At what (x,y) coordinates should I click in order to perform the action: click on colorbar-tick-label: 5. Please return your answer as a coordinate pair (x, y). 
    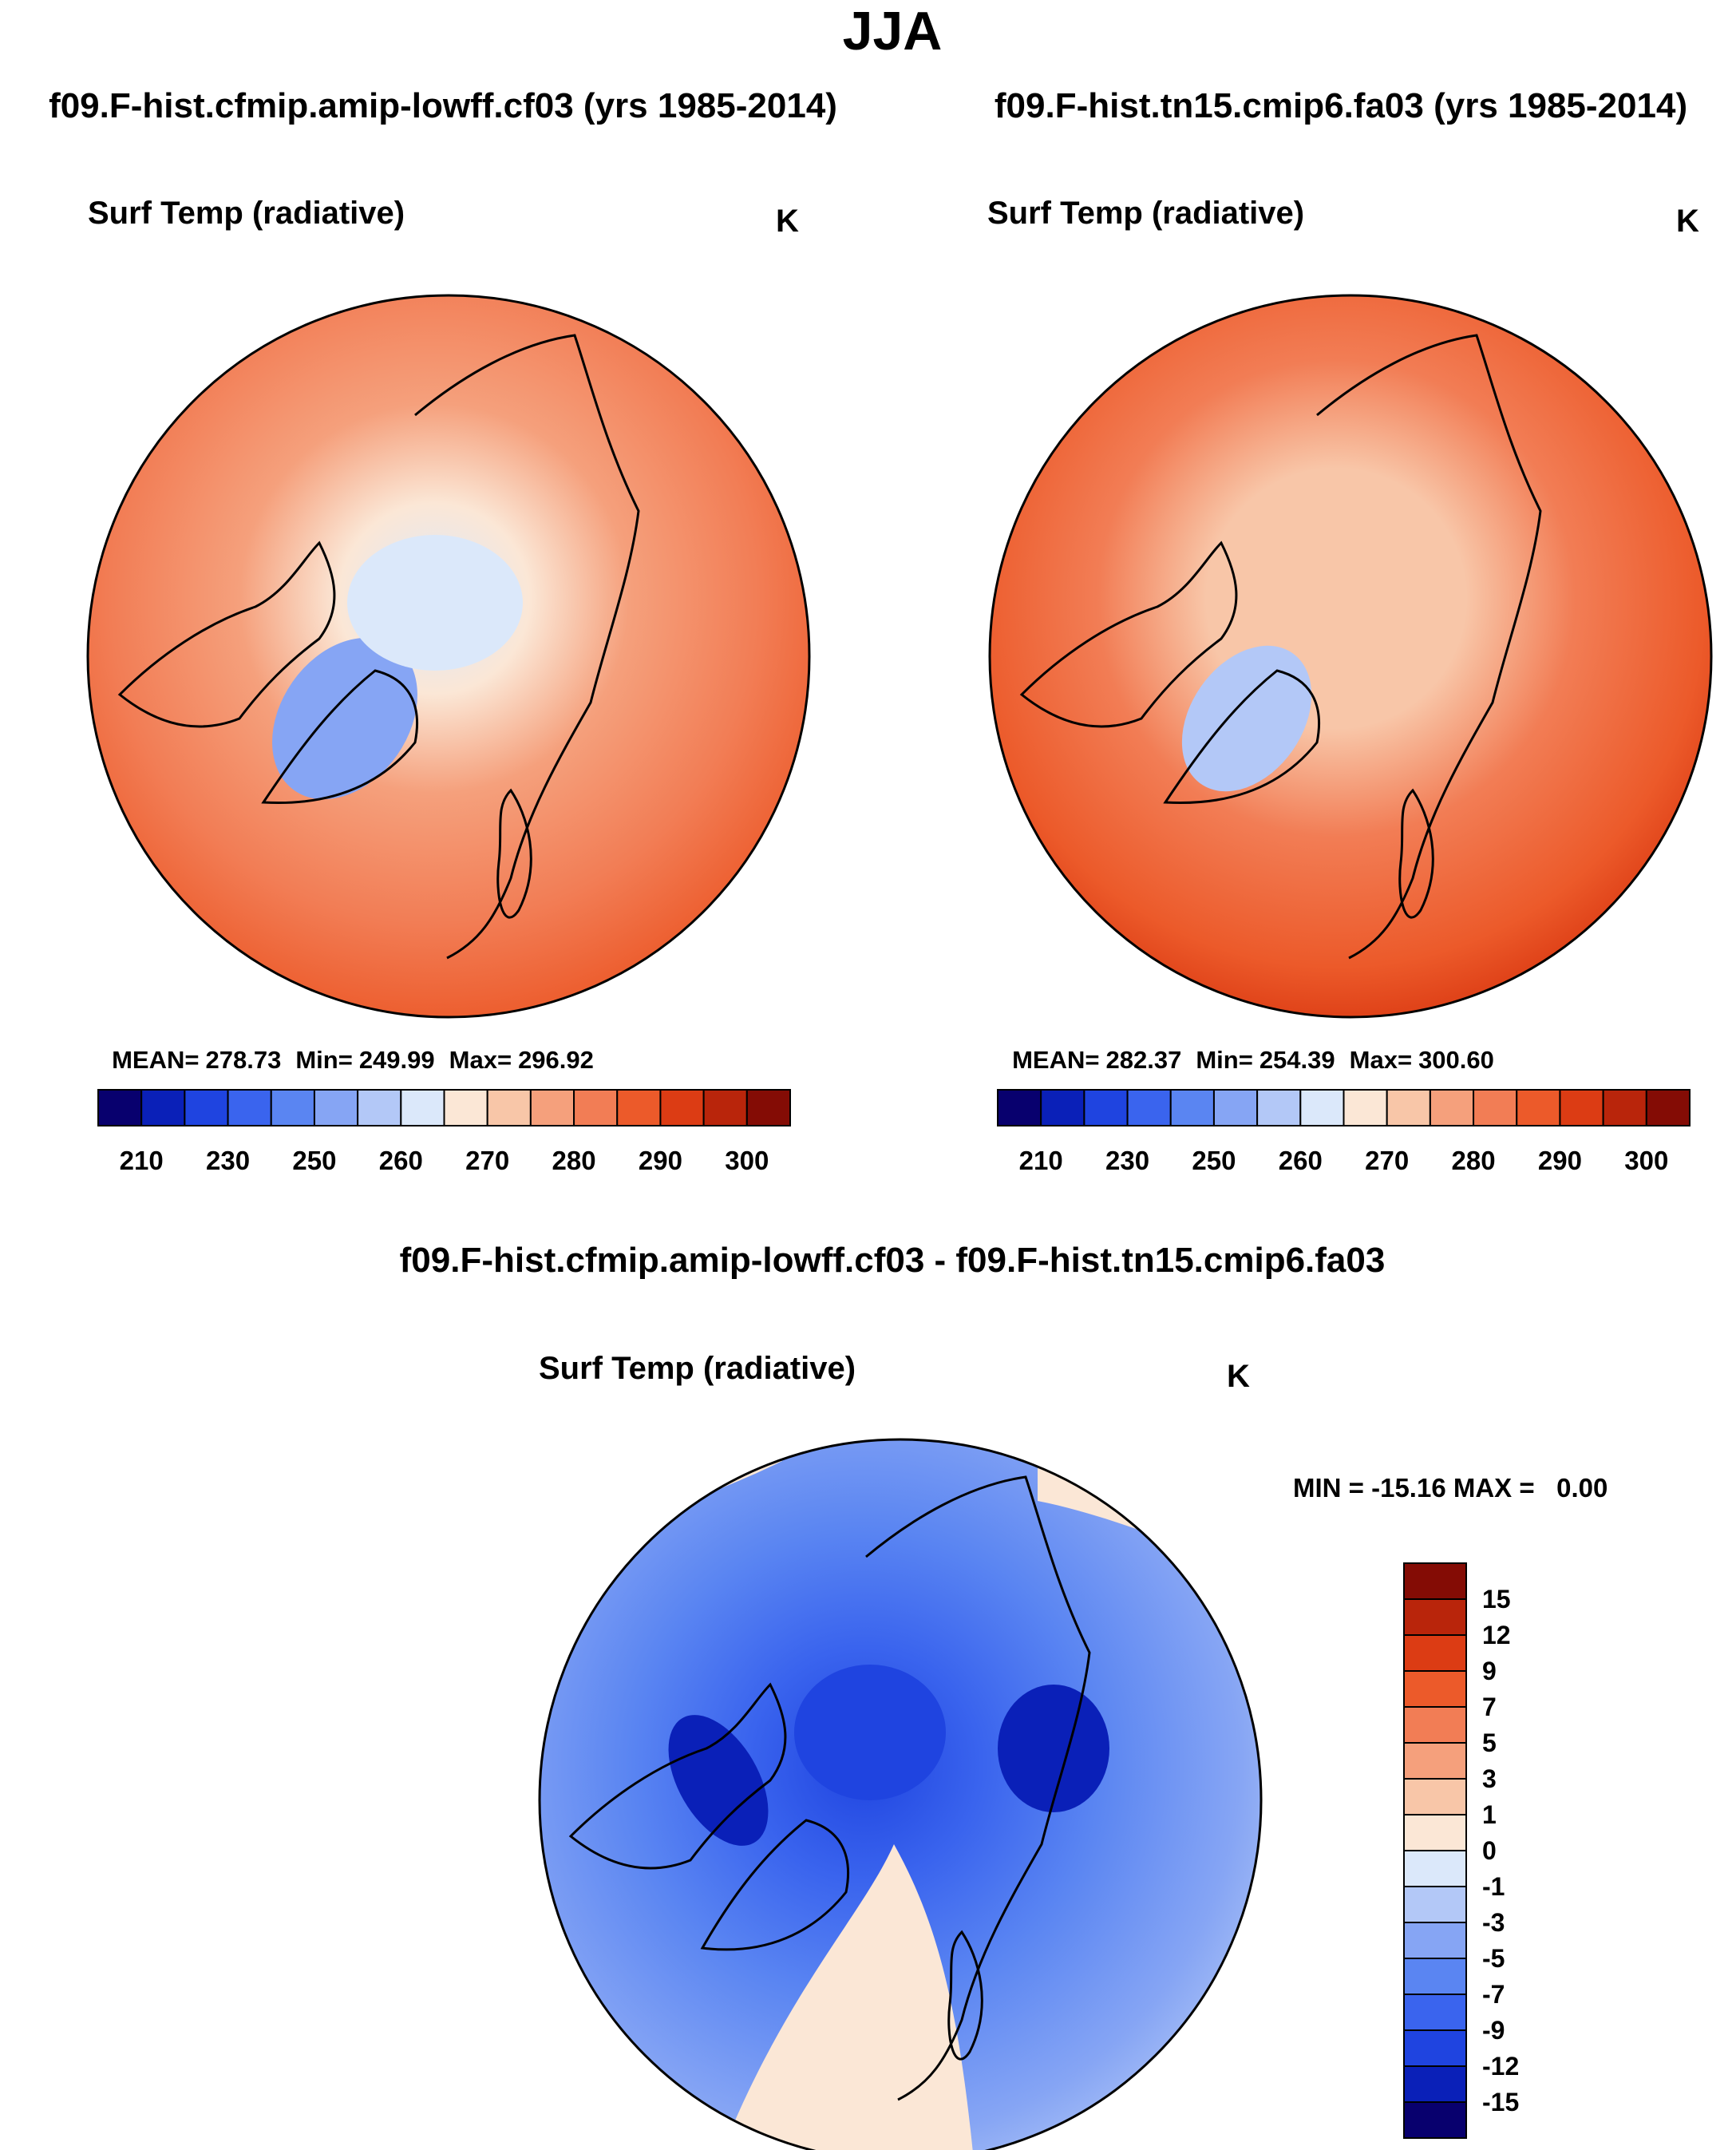
    Looking at the image, I should click on (1489, 1742).